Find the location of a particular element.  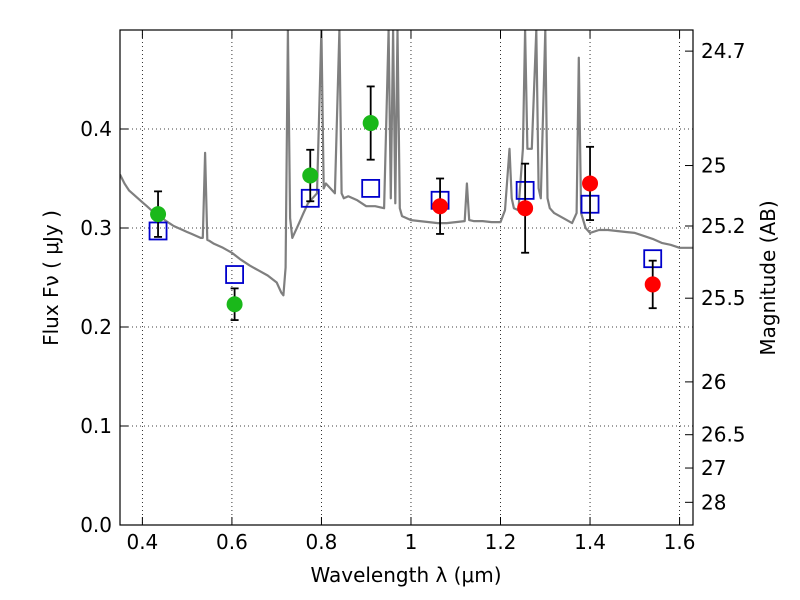

x-tick-label: 0.4 is located at coordinates (142, 542).